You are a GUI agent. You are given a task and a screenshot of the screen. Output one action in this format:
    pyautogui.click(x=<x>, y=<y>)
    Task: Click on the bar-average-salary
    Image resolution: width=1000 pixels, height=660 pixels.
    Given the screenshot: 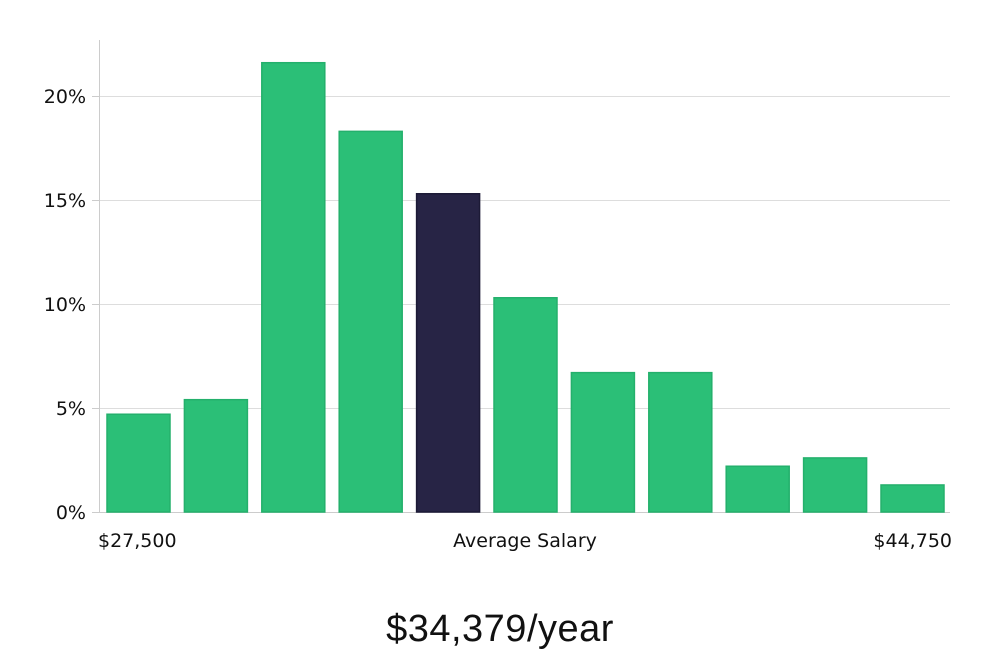 What is the action you would take?
    pyautogui.click(x=448, y=353)
    